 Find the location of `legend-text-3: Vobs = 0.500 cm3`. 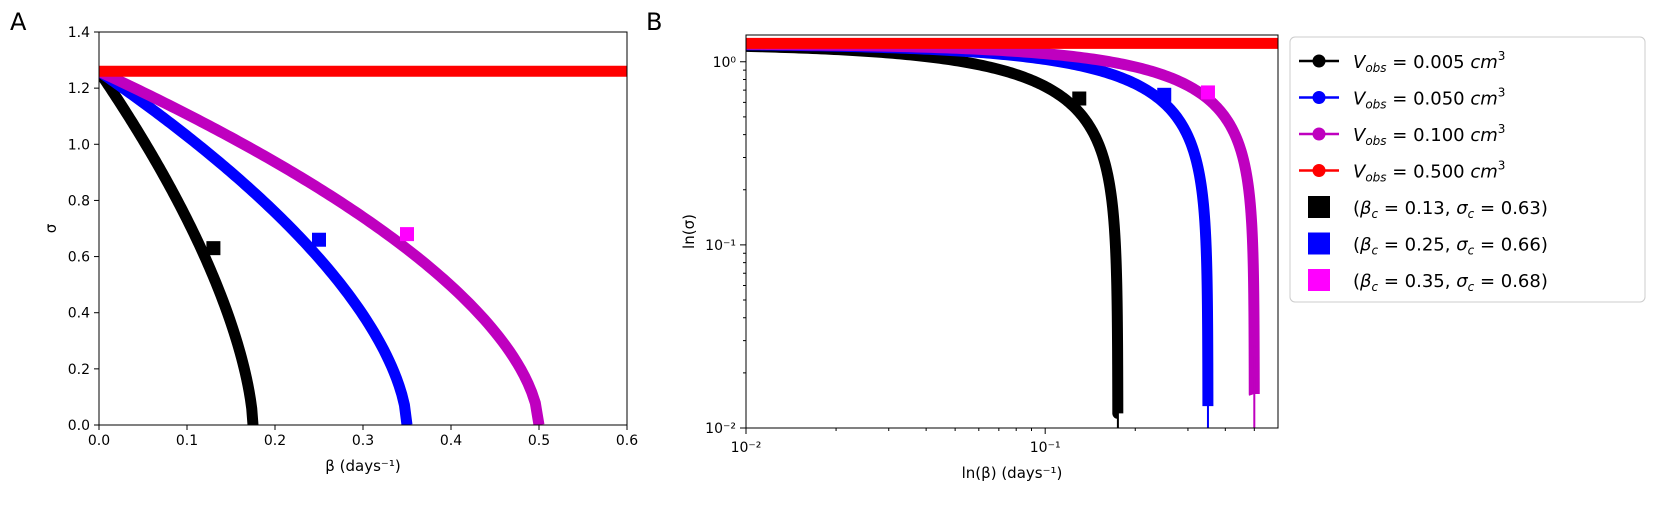

legend-text-3: Vobs = 0.500 cm3 is located at coordinates (1429, 172).